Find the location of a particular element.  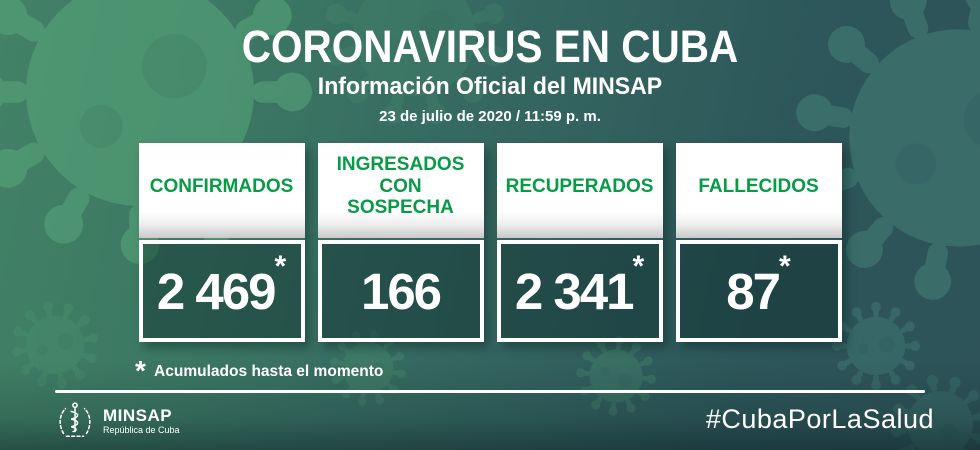

stat-card-recovered: RECUPERADOS 2 341 * is located at coordinates (579, 242).